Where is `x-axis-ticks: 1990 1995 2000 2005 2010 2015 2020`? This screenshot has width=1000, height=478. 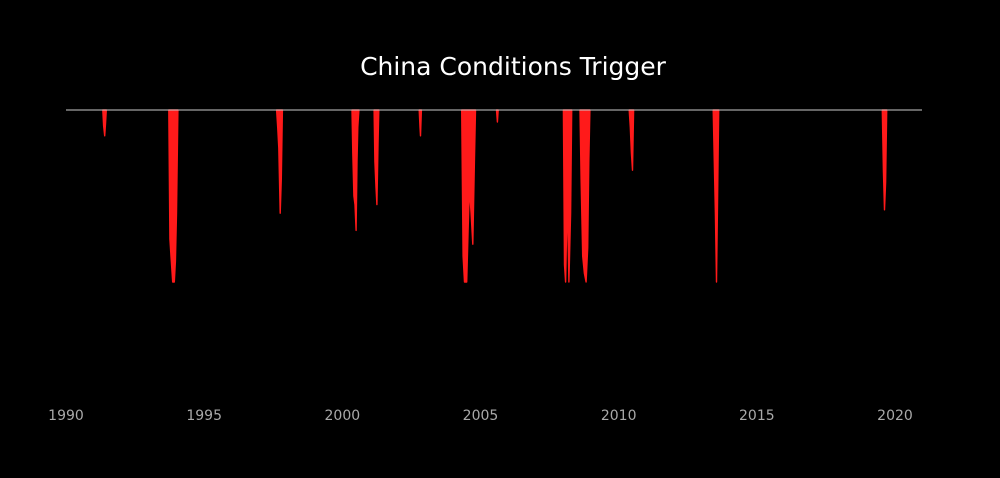 x-axis-ticks: 1990 1995 2000 2005 2010 2015 2020 is located at coordinates (480, 416).